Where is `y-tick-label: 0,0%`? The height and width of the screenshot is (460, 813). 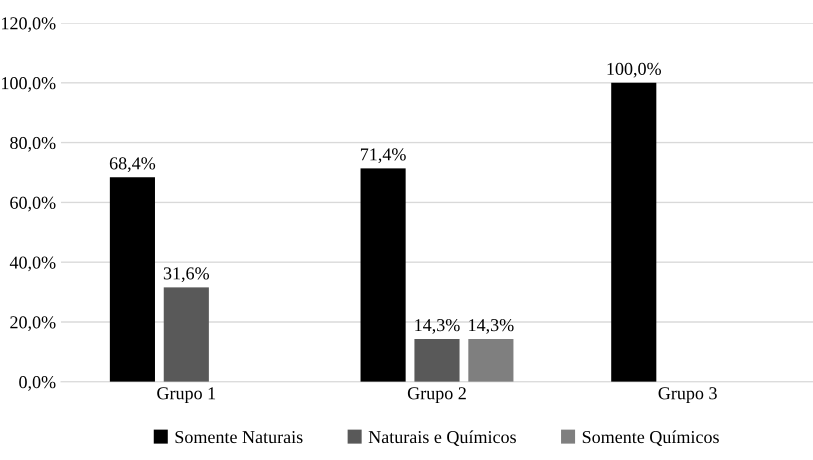
y-tick-label: 0,0% is located at coordinates (37, 383).